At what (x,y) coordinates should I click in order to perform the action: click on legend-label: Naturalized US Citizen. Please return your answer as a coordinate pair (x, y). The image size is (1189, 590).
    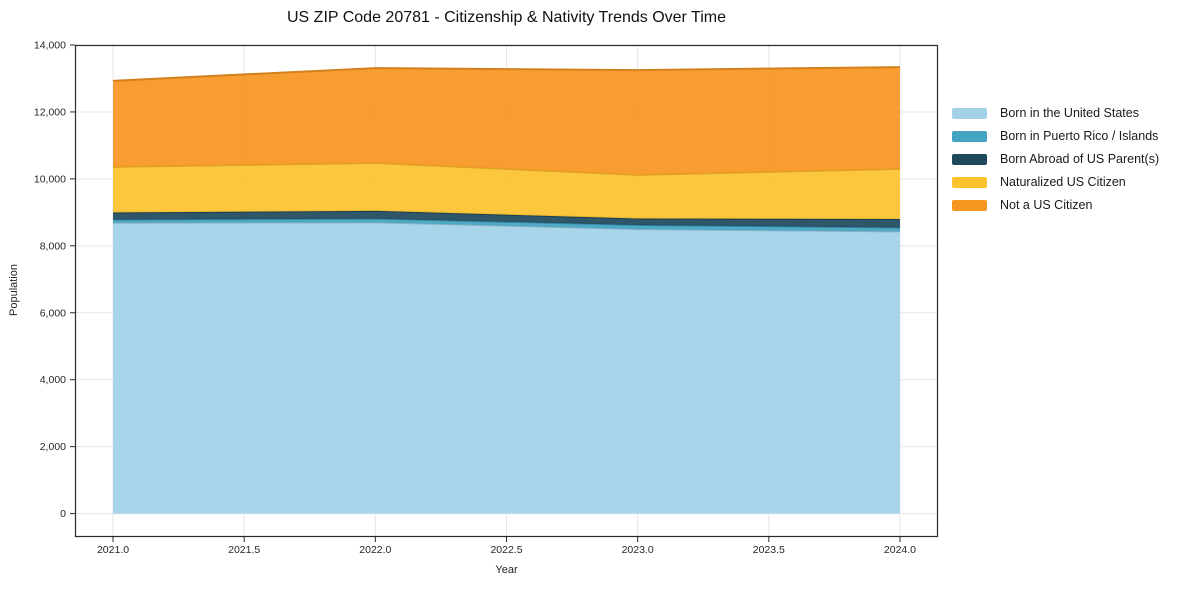
    Looking at the image, I should click on (1063, 182).